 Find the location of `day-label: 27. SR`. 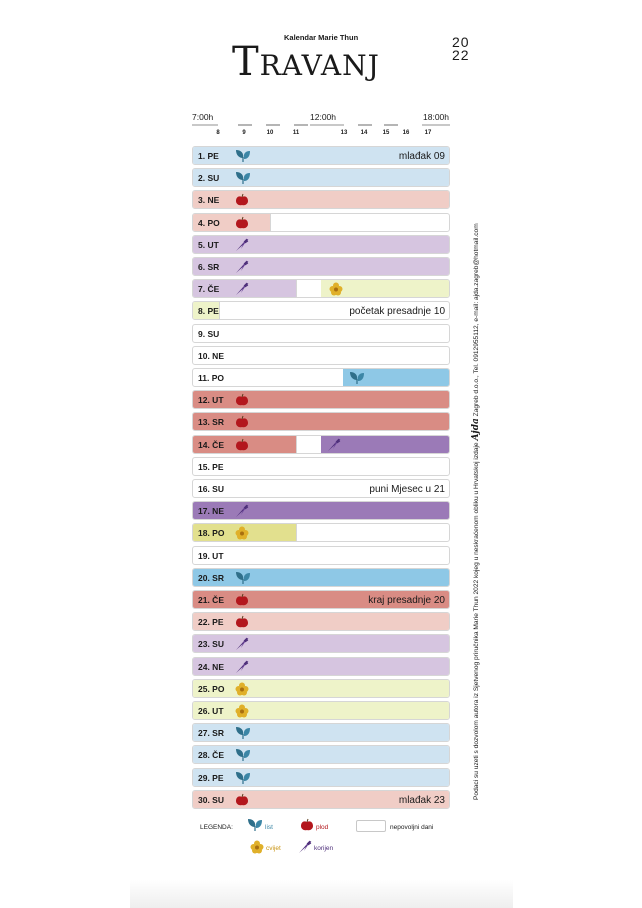

day-label: 27. SR is located at coordinates (211, 733).